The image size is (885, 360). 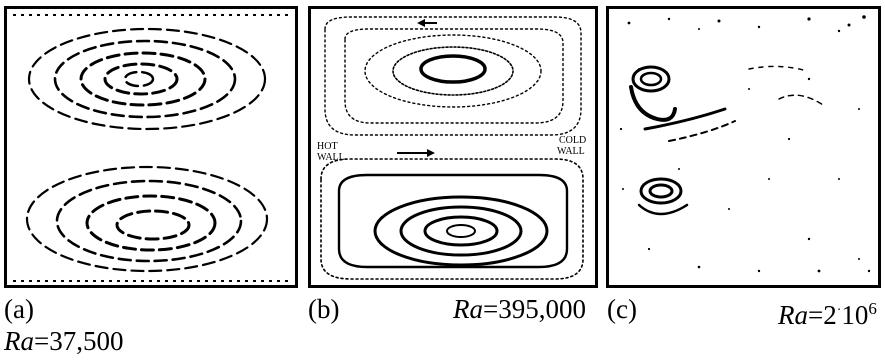 I want to click on caption-b-label: (b), so click(x=324, y=309).